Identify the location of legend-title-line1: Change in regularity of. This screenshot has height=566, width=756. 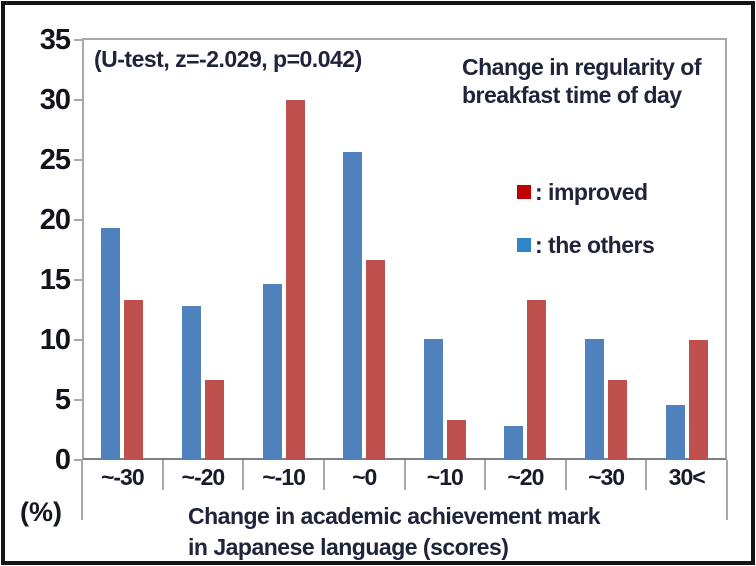
(581, 67).